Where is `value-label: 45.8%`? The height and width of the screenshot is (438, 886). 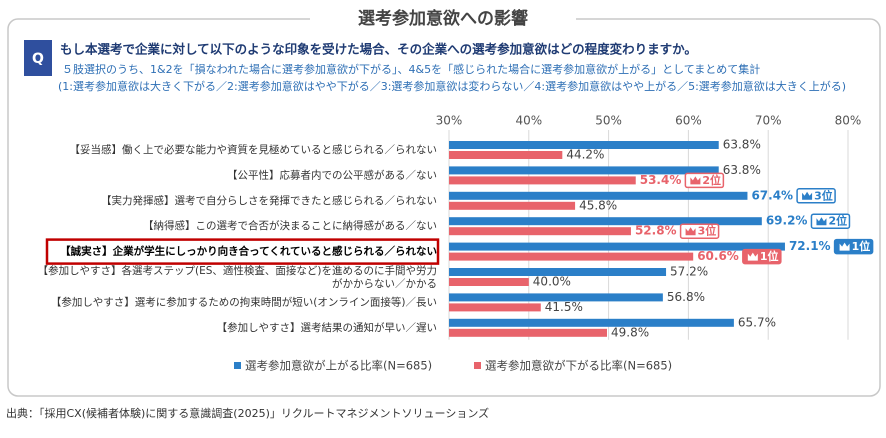
value-label: 45.8% is located at coordinates (598, 205).